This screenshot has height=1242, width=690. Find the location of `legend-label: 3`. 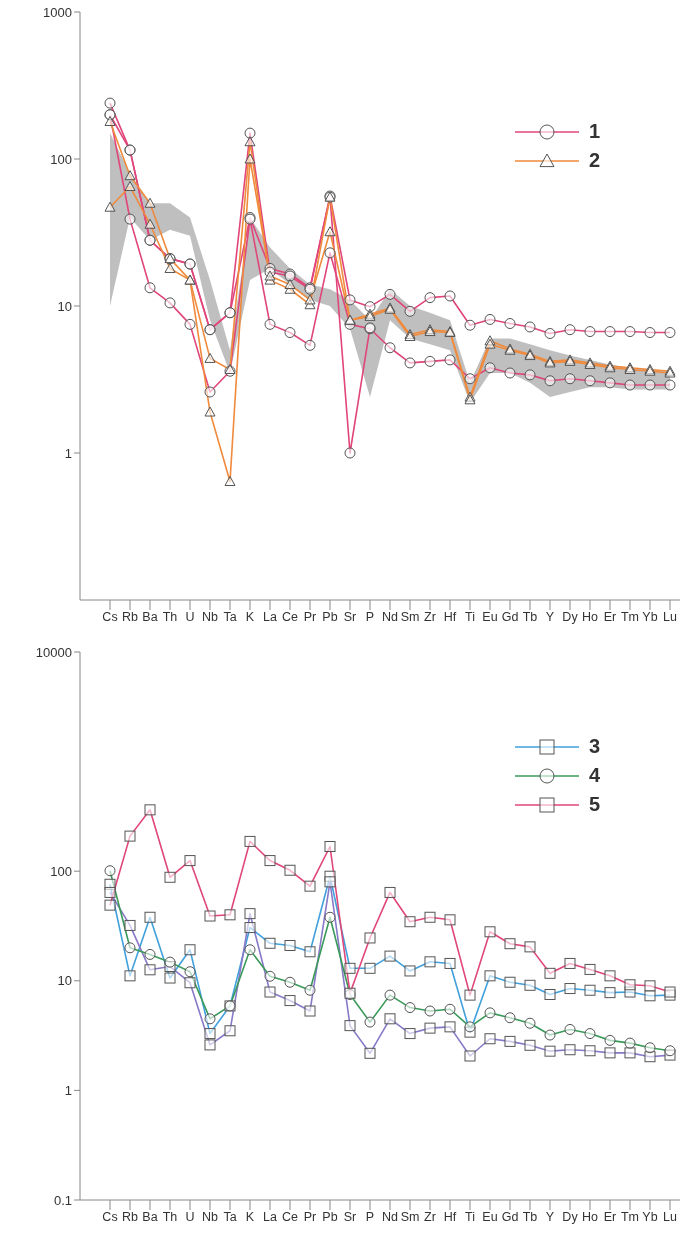

legend-label: 3 is located at coordinates (594, 746).